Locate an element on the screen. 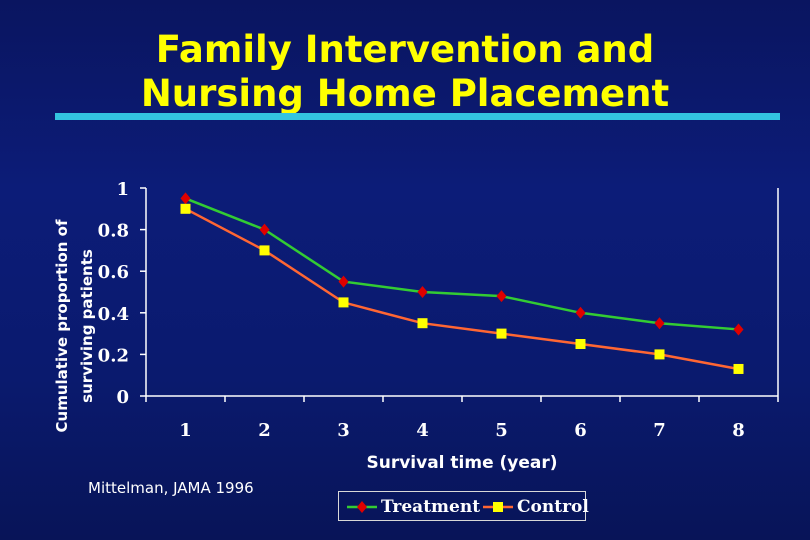  y-tick-label: 0.8 is located at coordinates (113, 231).